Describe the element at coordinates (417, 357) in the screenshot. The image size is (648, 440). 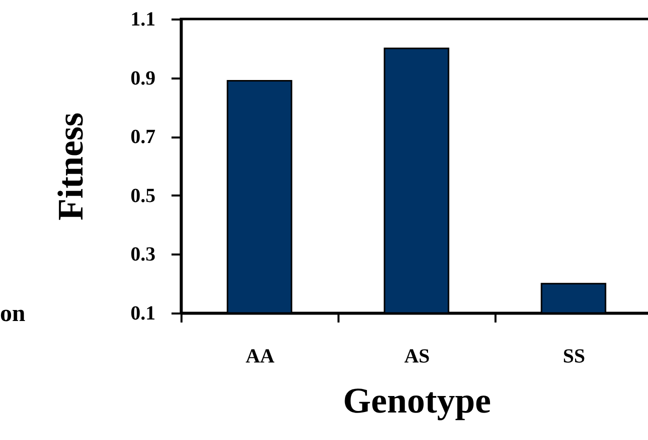
I see `x-tick-label: AS` at that location.